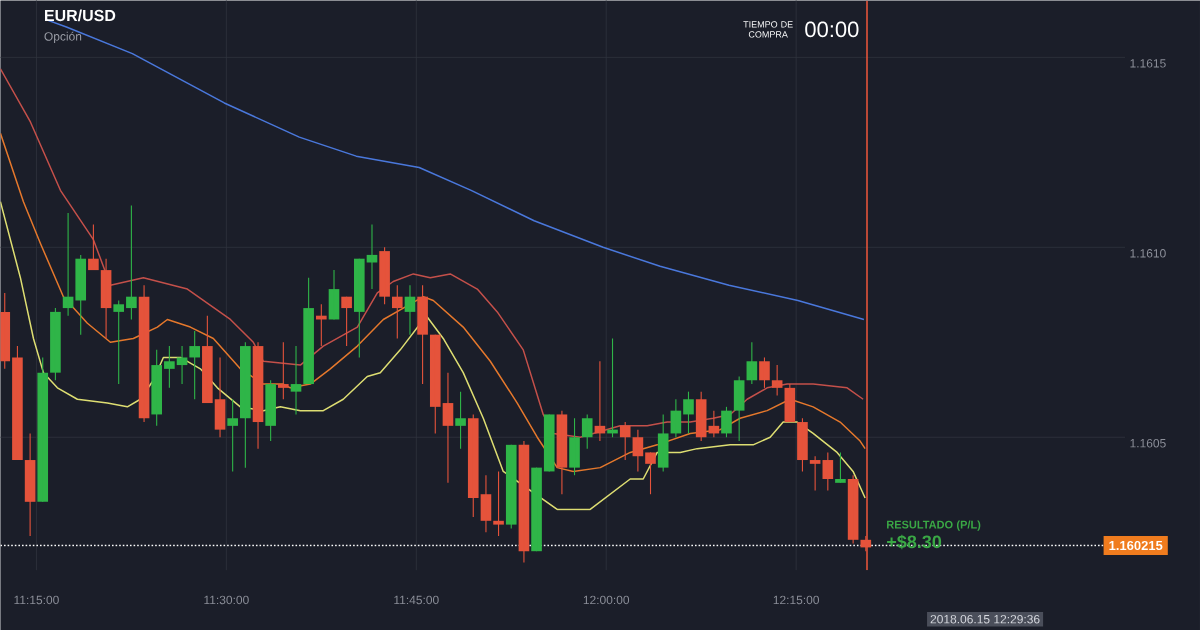  I want to click on x-tick-label: 11:15:00, so click(36, 600).